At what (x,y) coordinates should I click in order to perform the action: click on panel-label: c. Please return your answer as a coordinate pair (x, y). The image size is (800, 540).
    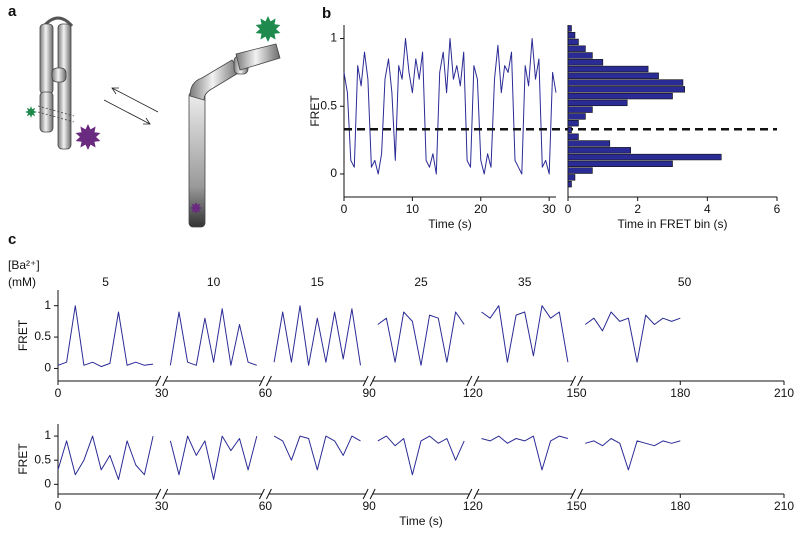
    Looking at the image, I should click on (12, 239).